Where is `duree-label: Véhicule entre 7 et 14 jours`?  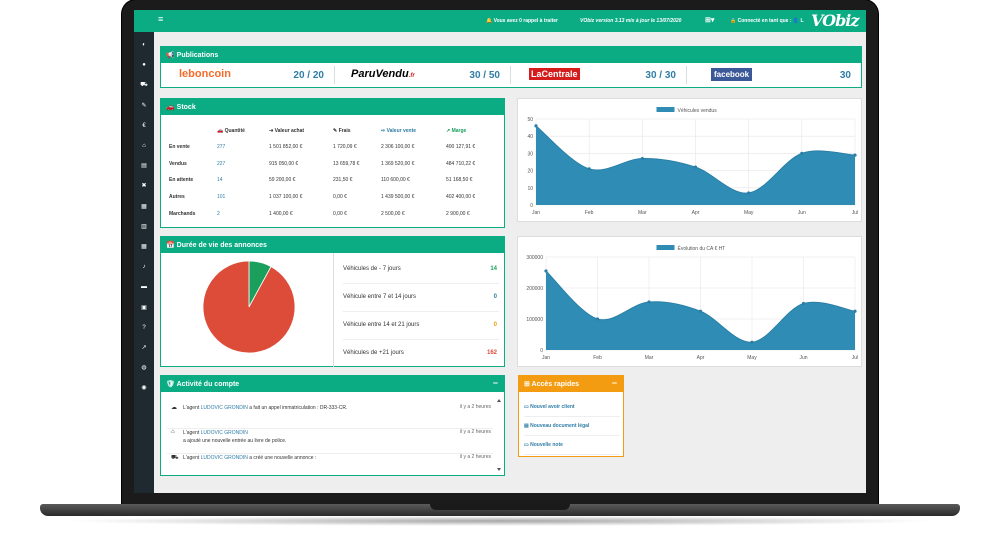 duree-label: Véhicule entre 7 et 14 jours is located at coordinates (380, 297).